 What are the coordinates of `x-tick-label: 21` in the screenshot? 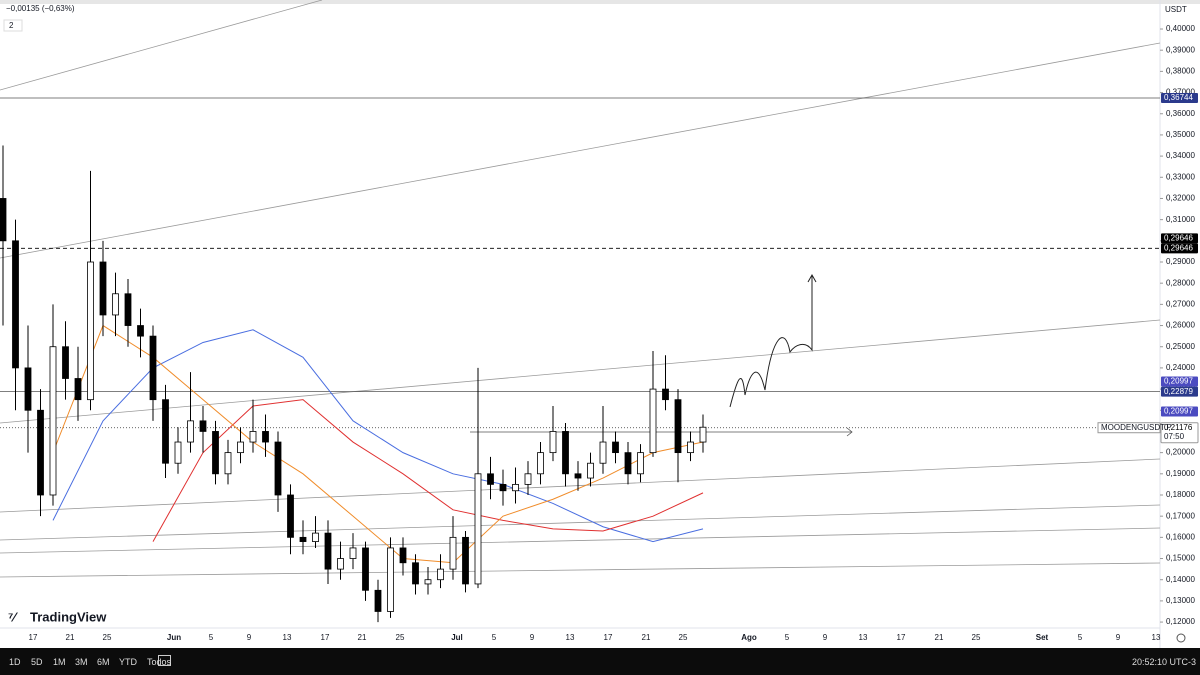 It's located at (646, 637).